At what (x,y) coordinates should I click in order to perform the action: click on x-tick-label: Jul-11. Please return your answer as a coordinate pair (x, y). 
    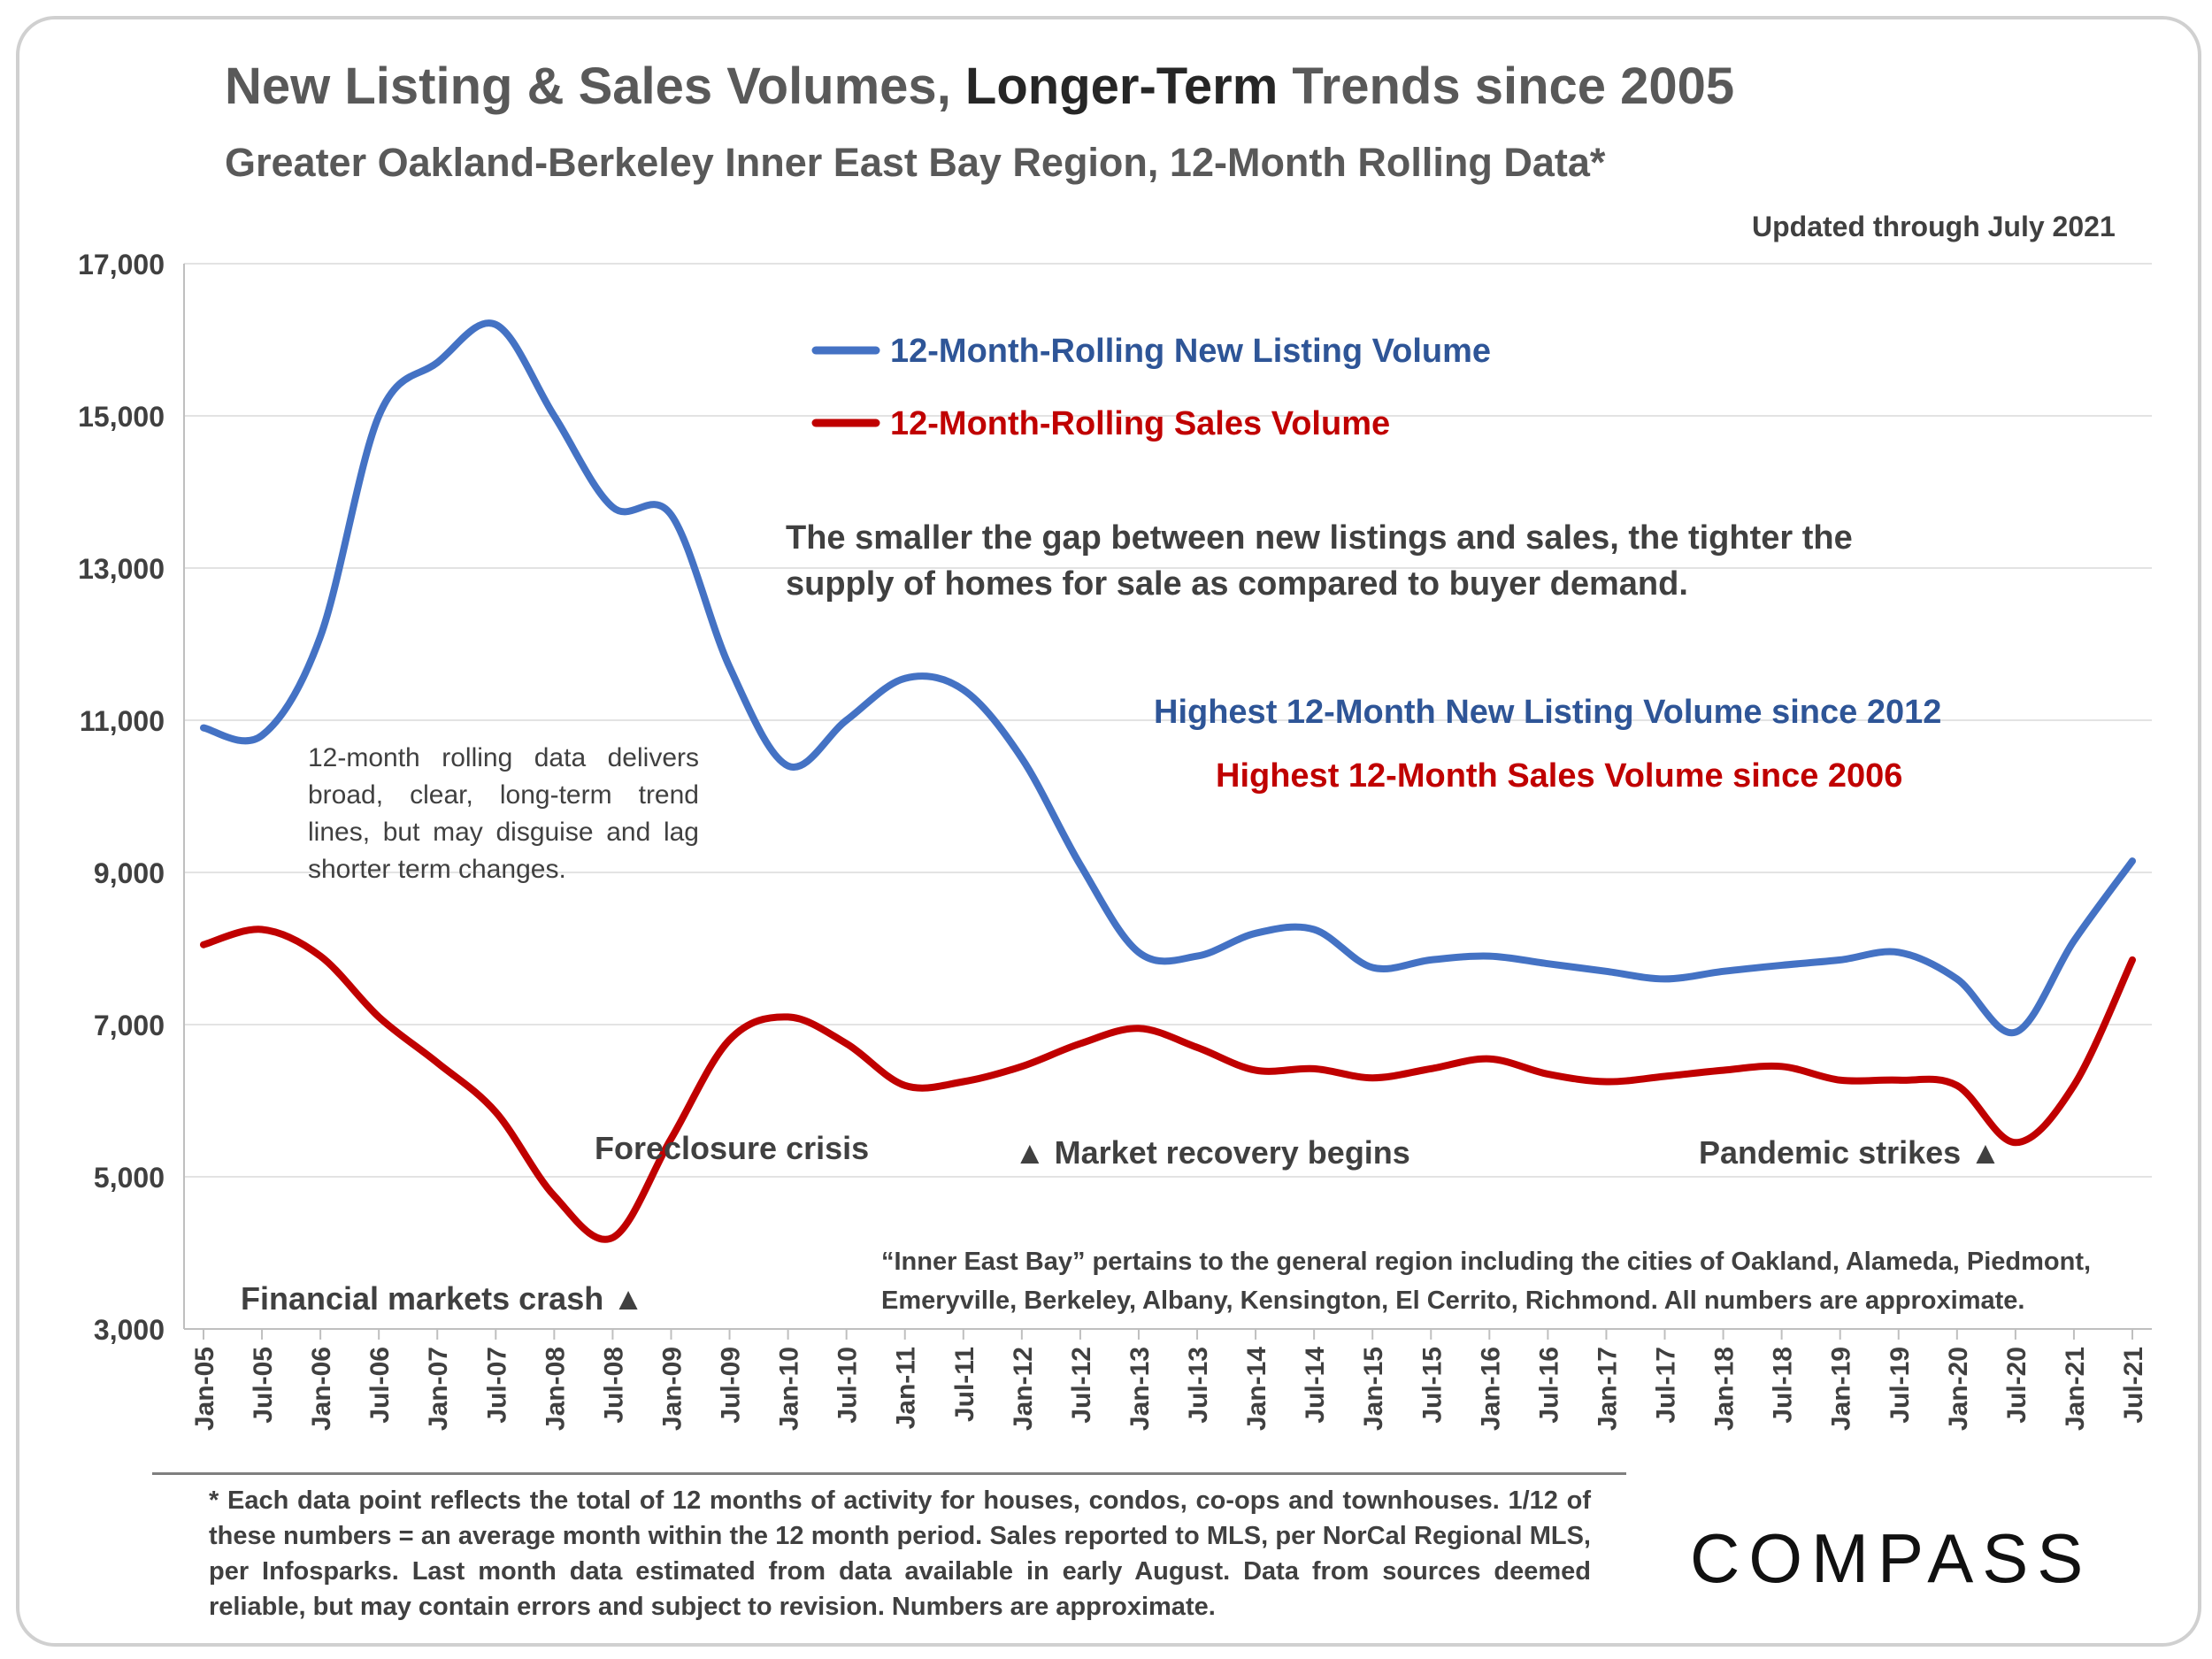
    Looking at the image, I should click on (965, 1385).